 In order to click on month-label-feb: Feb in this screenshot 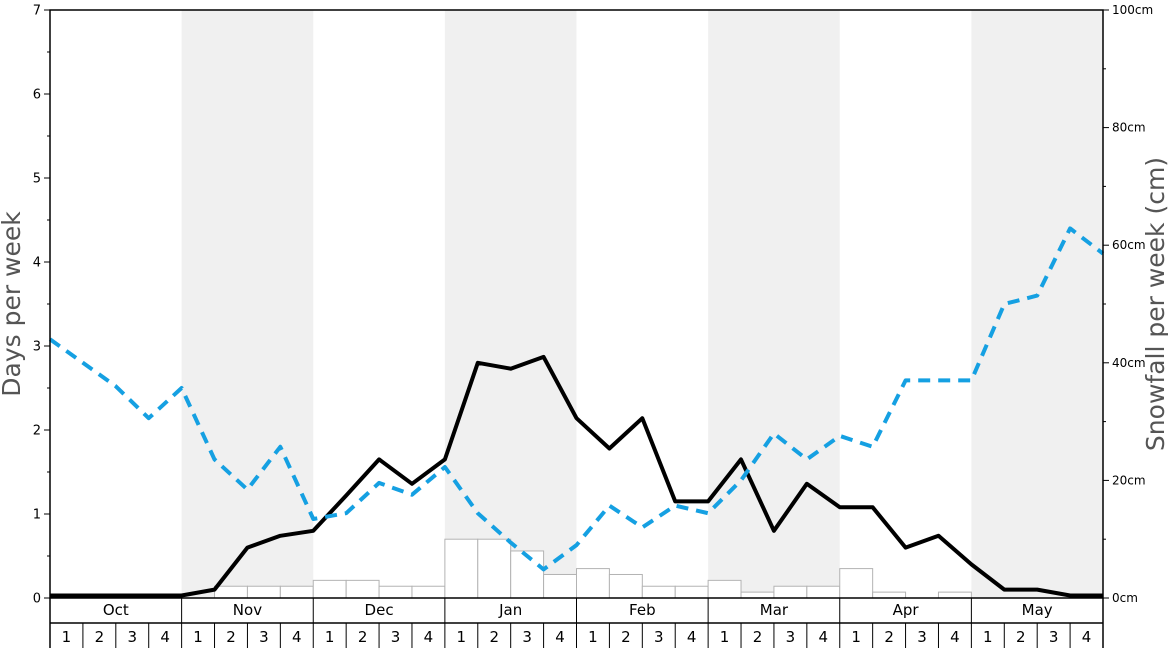, I will do `click(642, 610)`.